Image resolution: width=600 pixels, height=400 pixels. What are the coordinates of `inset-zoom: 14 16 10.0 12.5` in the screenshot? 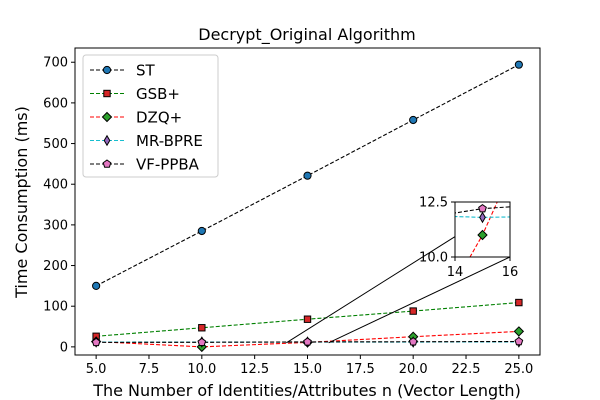 It's located at (402, 270).